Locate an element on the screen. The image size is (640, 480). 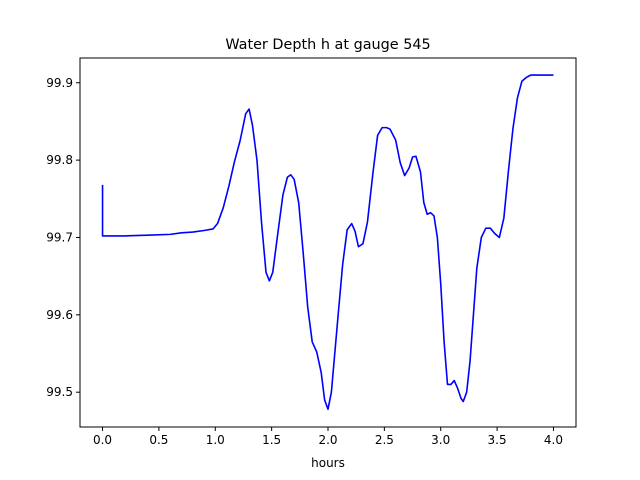
y-axis: 99.5 99.6 99.7 99.8 99.9 is located at coordinates (63, 237).